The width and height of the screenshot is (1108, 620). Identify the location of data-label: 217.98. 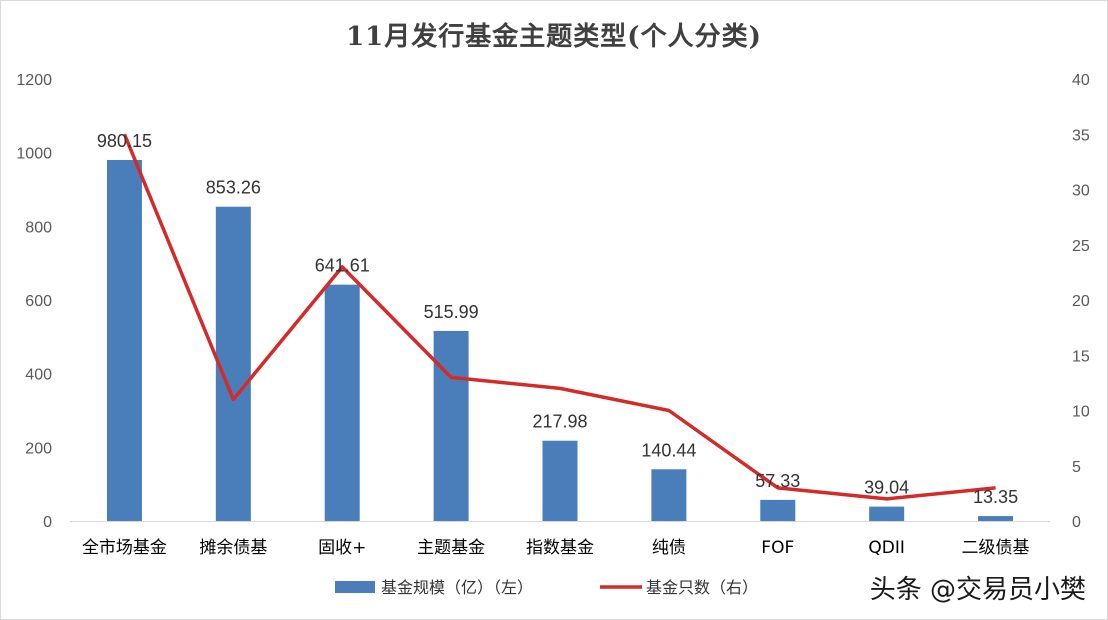
(559, 422).